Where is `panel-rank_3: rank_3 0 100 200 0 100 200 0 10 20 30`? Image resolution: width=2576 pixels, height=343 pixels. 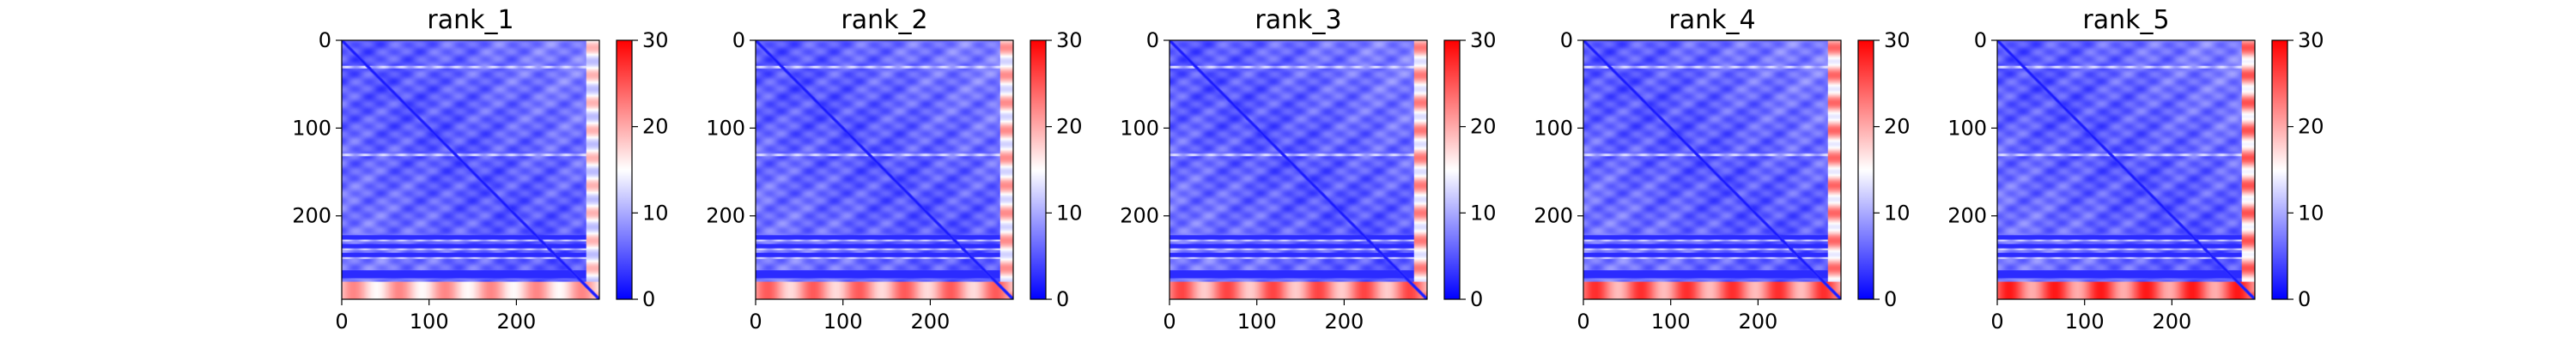 panel-rank_3: rank_3 0 100 200 0 100 200 0 10 20 30 is located at coordinates (1308, 169).